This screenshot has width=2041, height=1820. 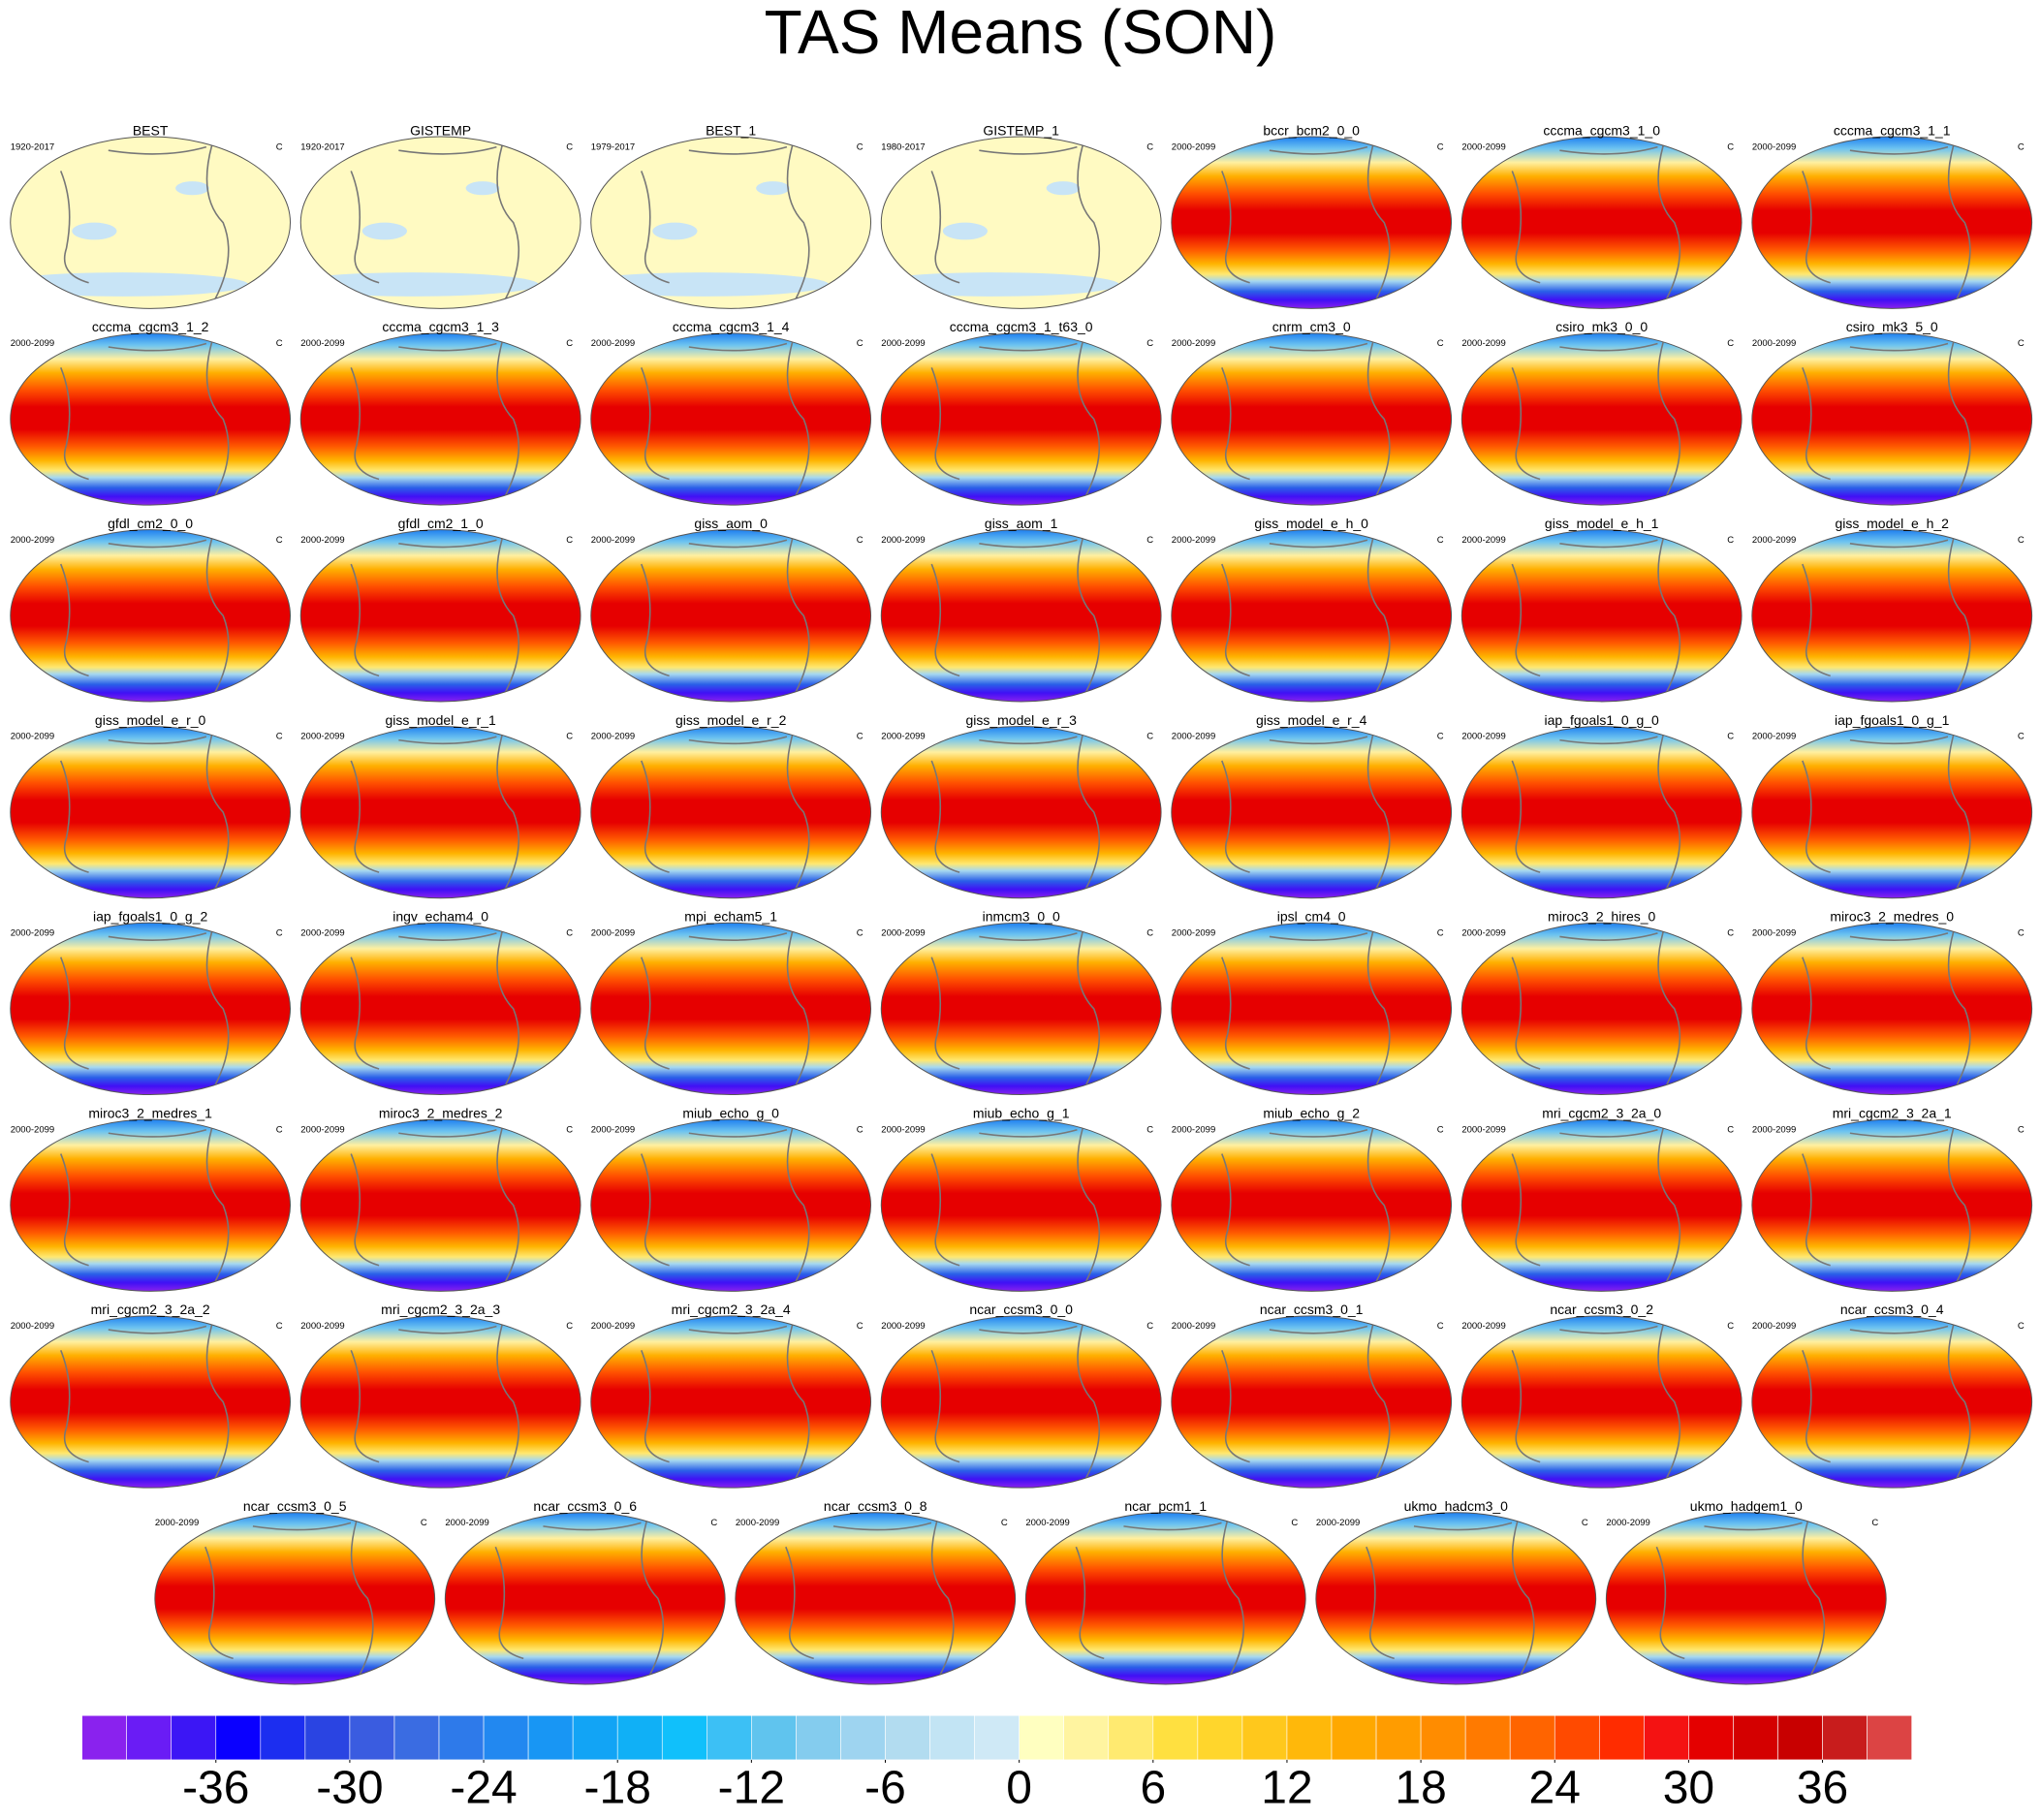 I want to click on map-panel: miroc3_2_medres_1 2000-2099 C, so click(x=151, y=1198).